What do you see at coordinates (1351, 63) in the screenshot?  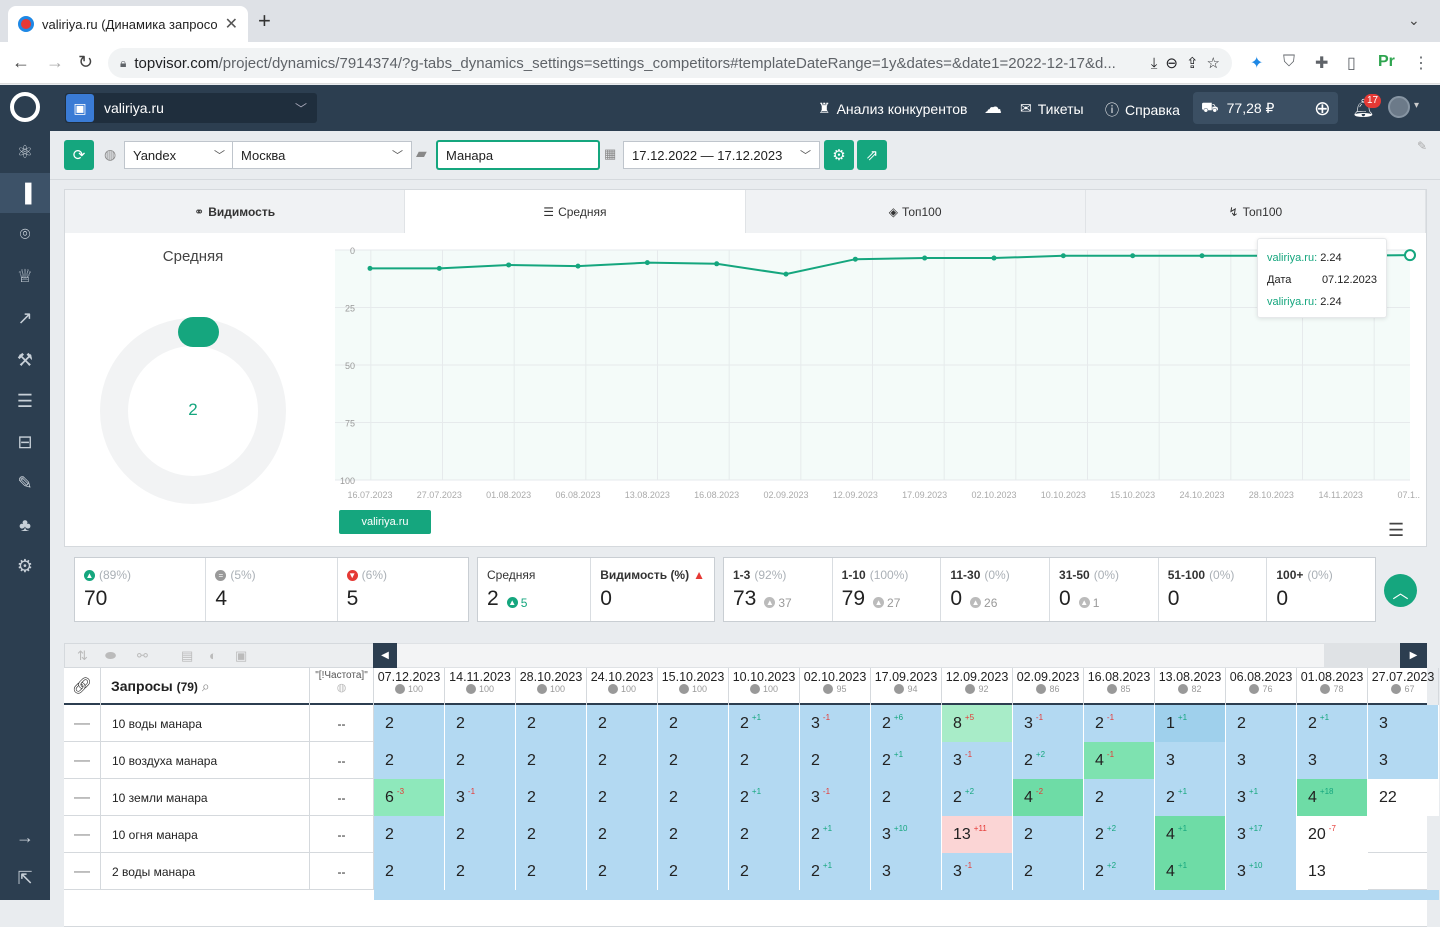 I see `sidebar-toggle-icon: ▯` at bounding box center [1351, 63].